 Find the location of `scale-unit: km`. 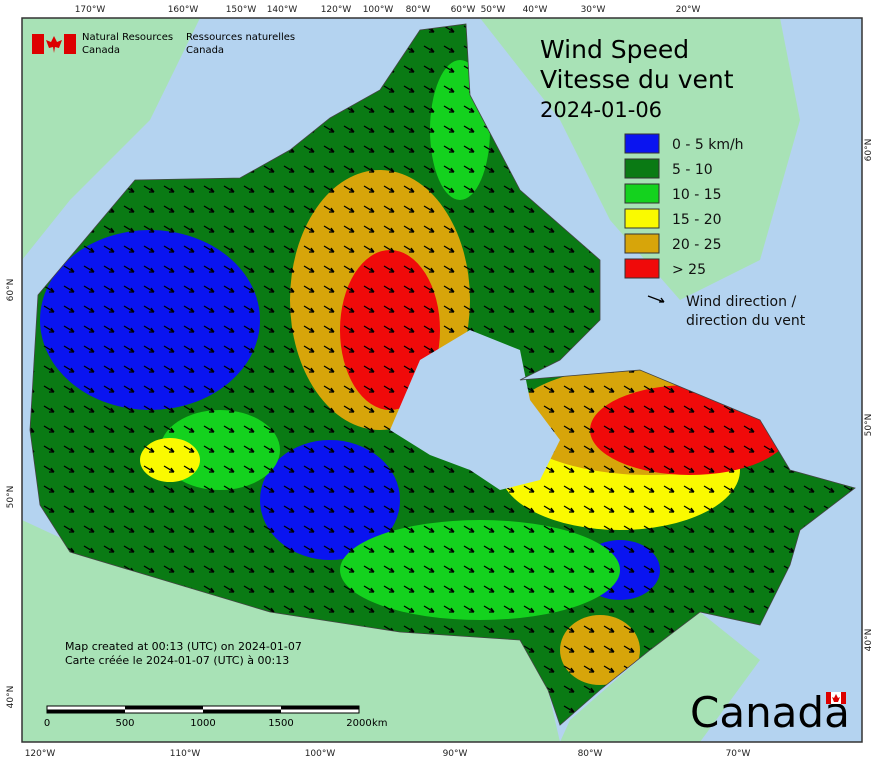

scale-unit: km is located at coordinates (380, 723).